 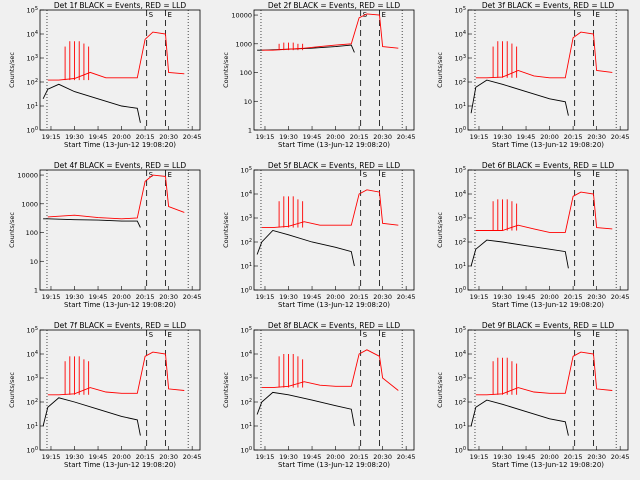 I want to click on panel-title: Det 3f BLACK = Events, RED = LLD, so click(x=548, y=5).